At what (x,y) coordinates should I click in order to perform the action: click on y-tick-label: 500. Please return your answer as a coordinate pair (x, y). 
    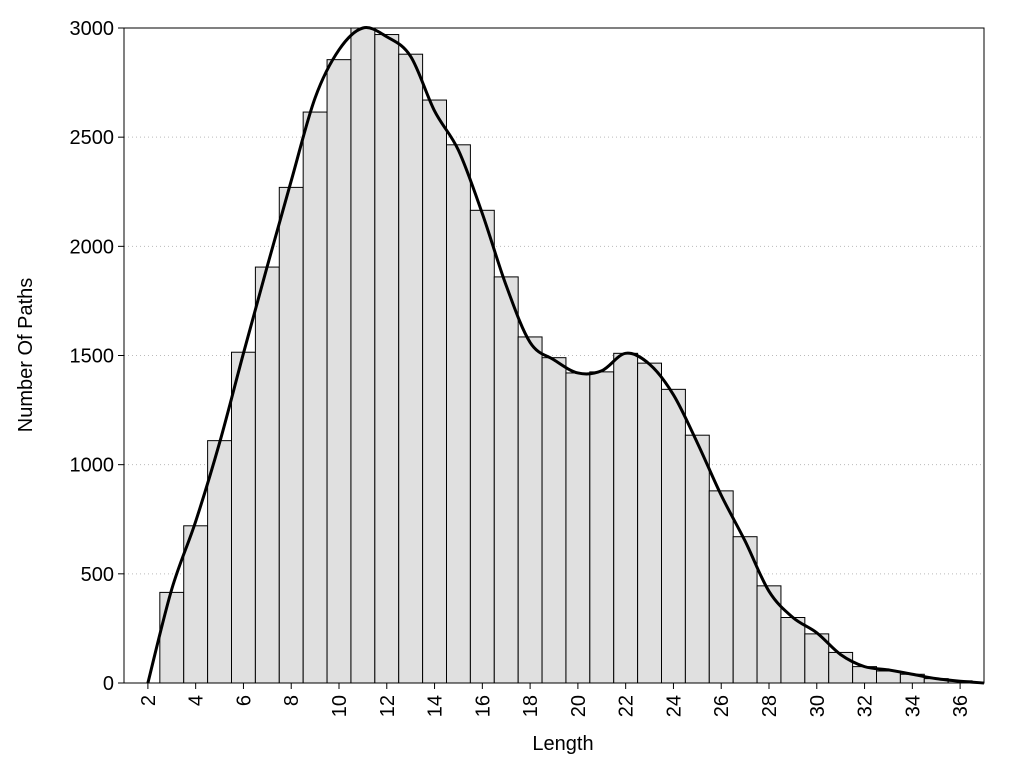
    Looking at the image, I should click on (97, 575).